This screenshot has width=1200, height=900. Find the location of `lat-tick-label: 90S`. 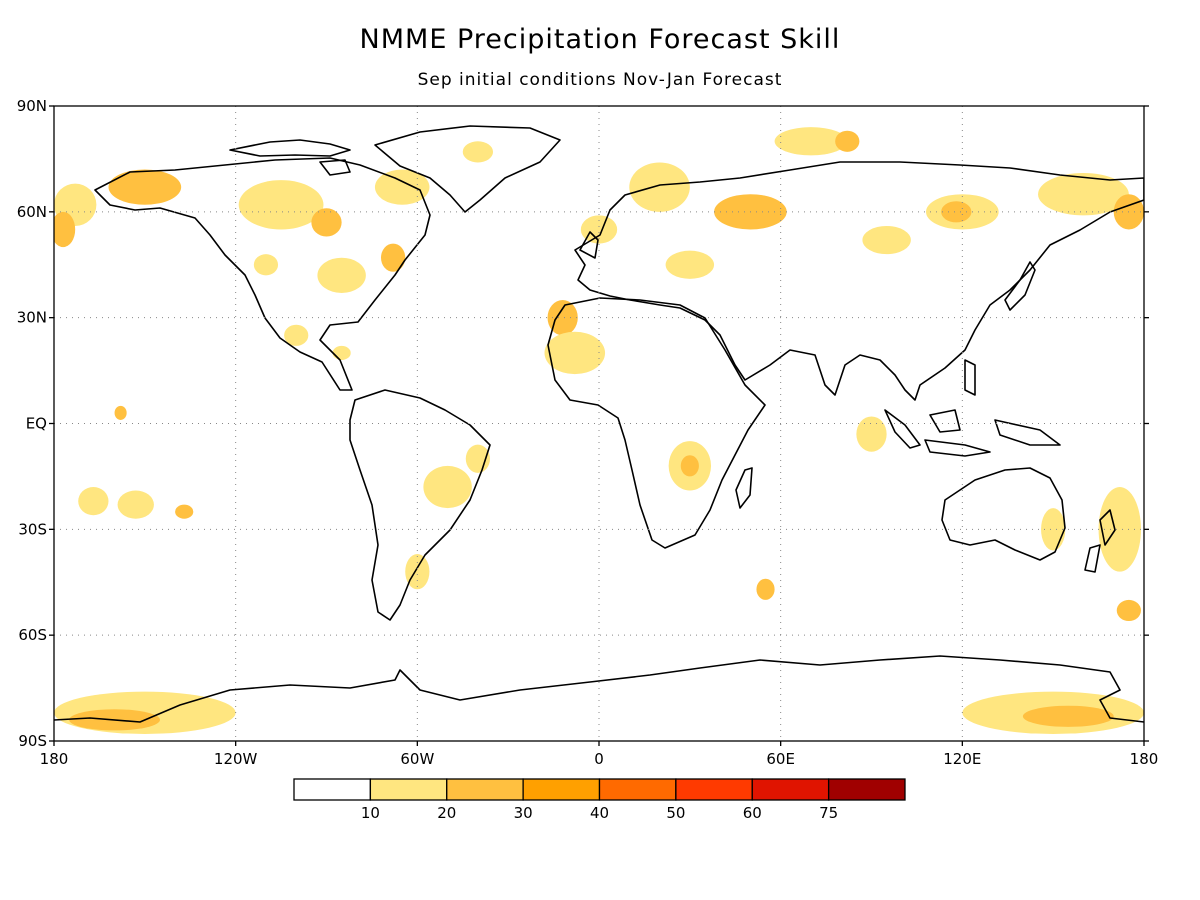

lat-tick-label: 90S is located at coordinates (32, 741).